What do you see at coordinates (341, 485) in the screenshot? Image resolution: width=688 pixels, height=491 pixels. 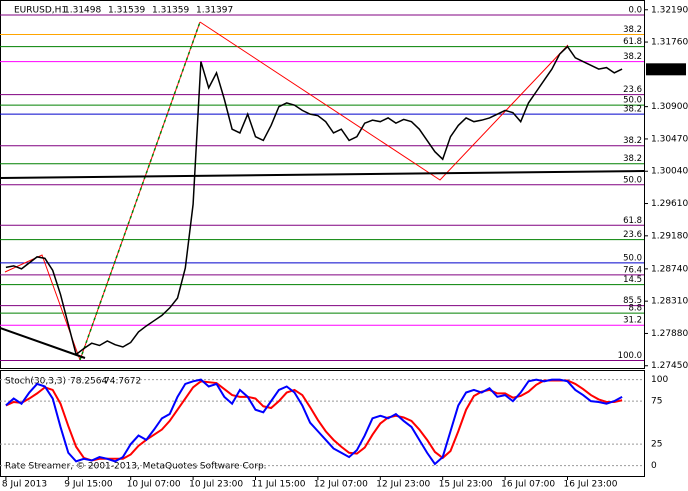 I see `x-tick-label: 12 Jul 07:00` at bounding box center [341, 485].